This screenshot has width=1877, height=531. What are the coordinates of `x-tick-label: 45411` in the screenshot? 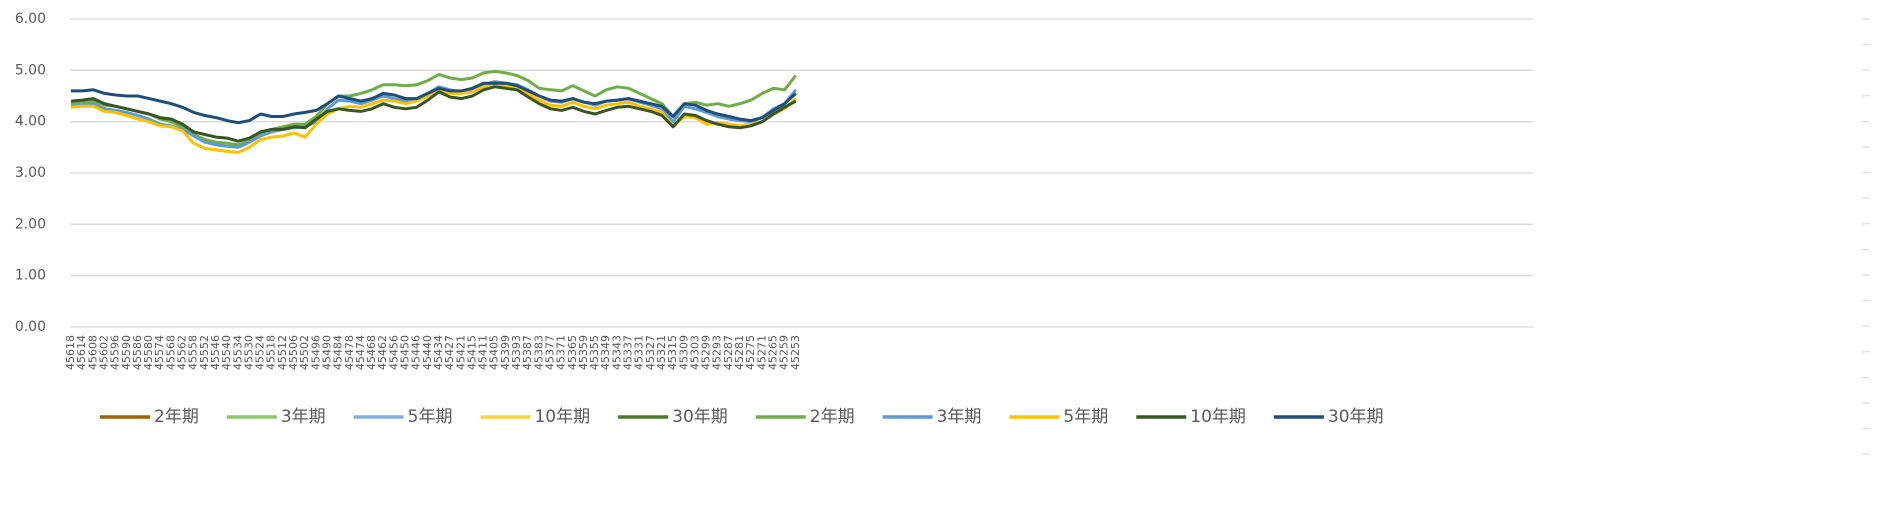 It's located at (483, 352).